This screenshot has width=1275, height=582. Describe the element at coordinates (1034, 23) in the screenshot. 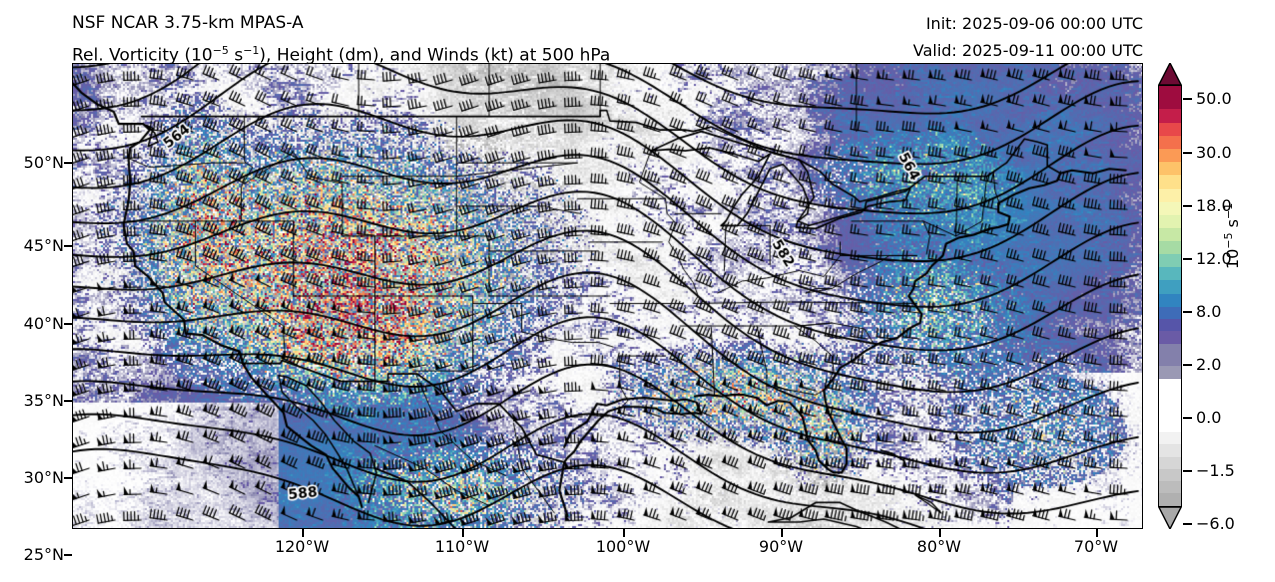

I see `init-time-label: Init: 2025-09-06 00:00 UTC` at that location.